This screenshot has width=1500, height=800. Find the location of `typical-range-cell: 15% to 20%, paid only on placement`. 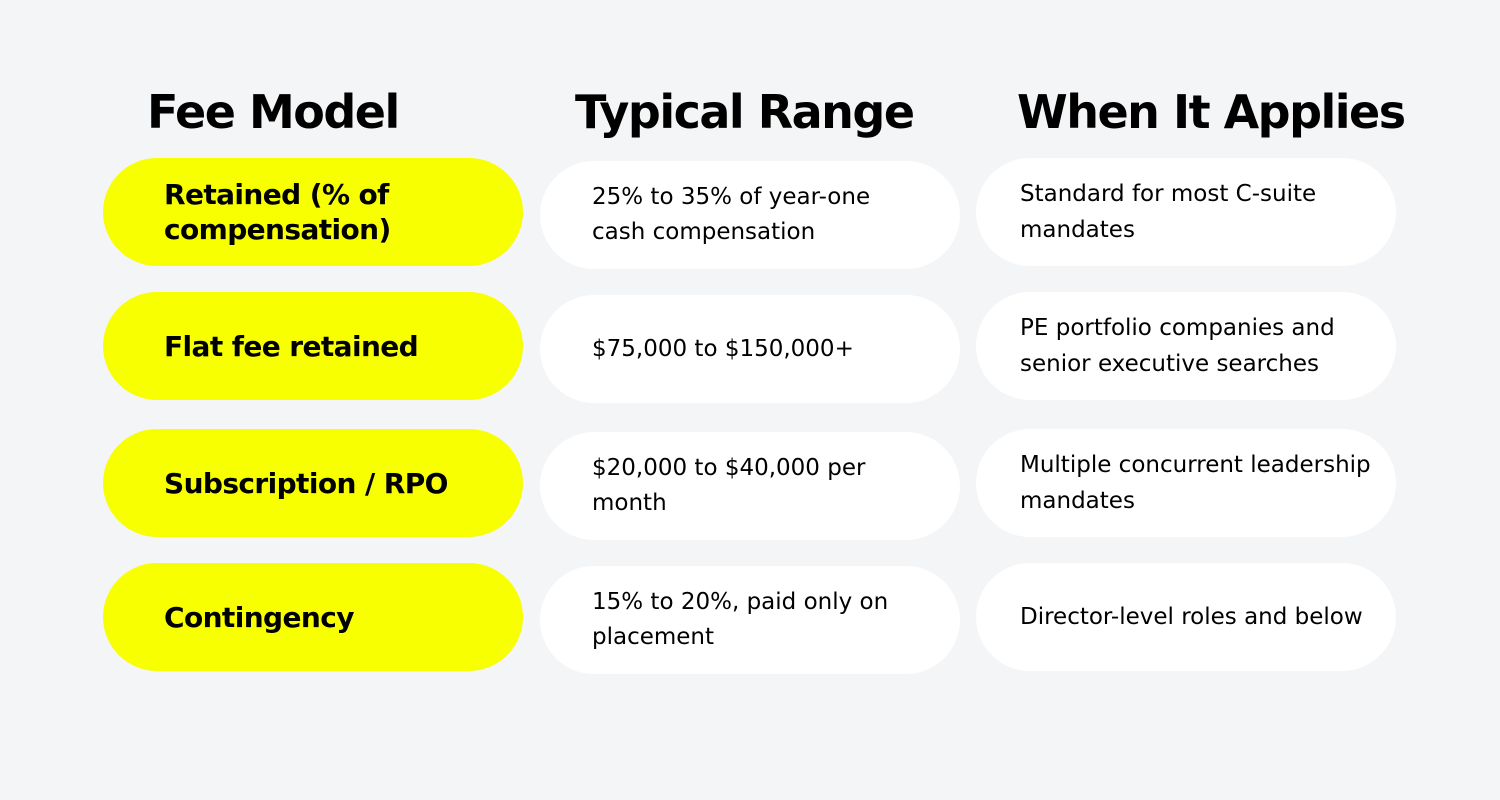

typical-range-cell: 15% to 20%, paid only on placement is located at coordinates (750, 620).